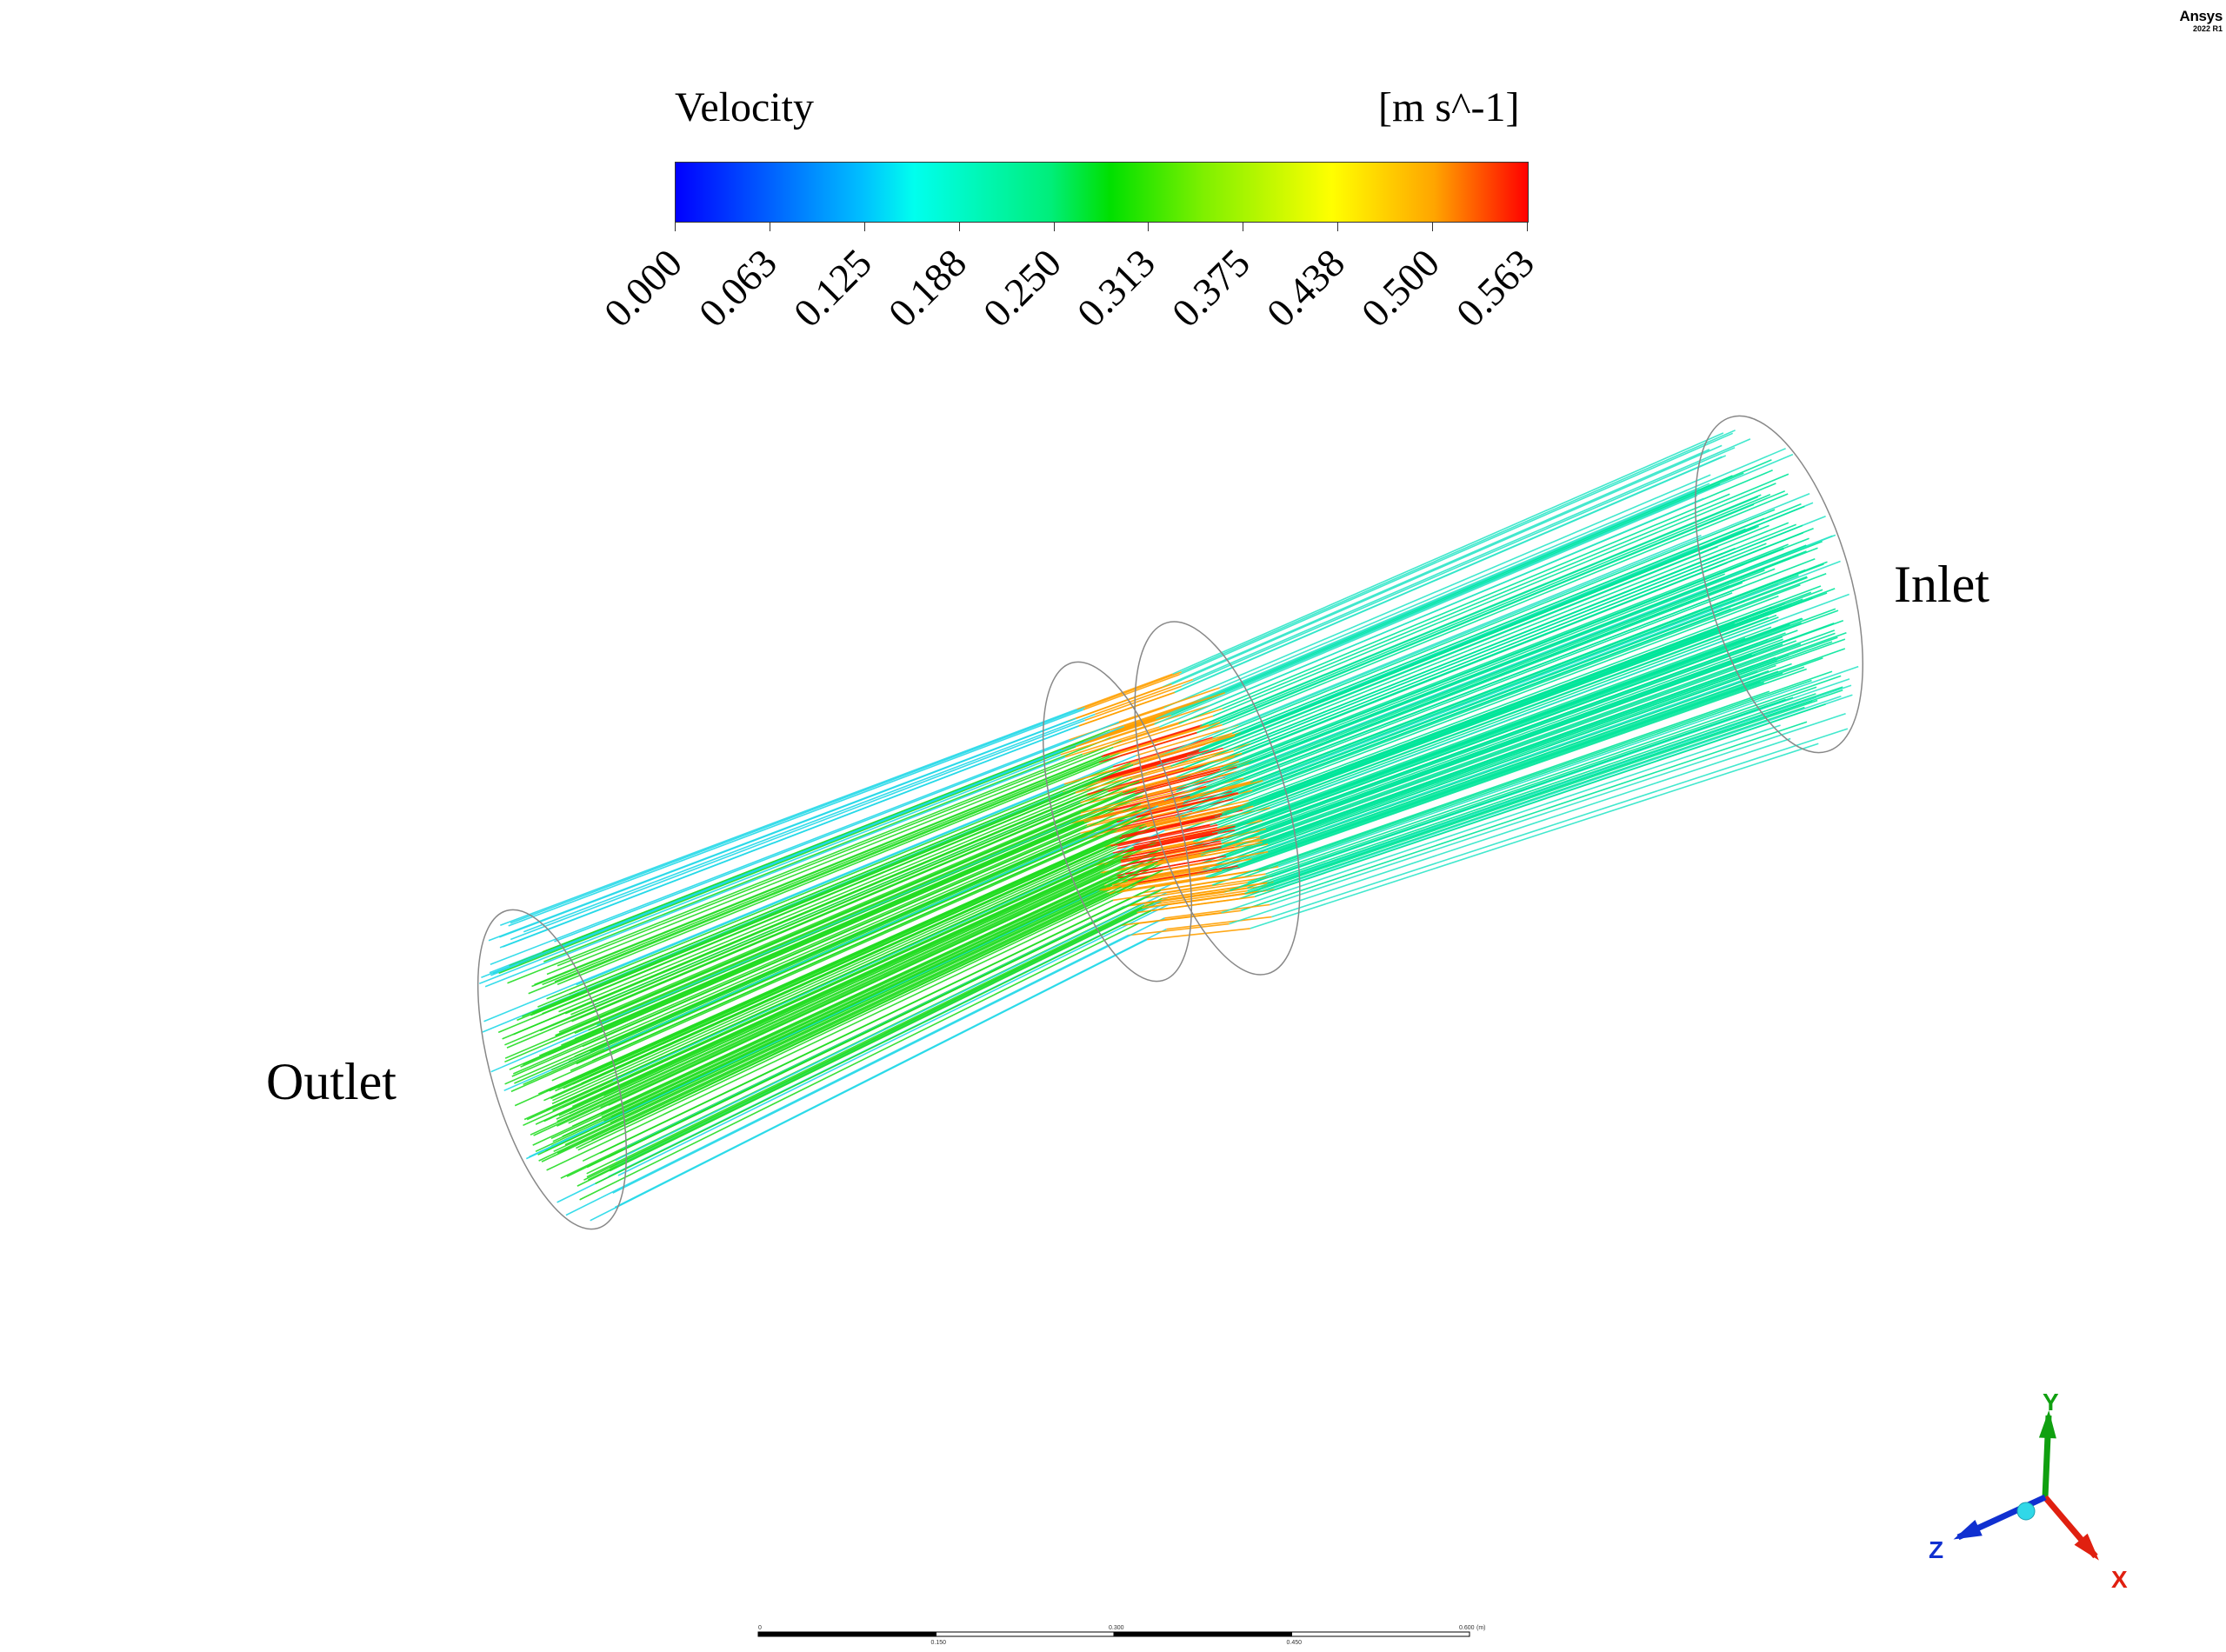  What do you see at coordinates (2201, 21) in the screenshot?
I see `ansys-logo: Ansys 2022 R1` at bounding box center [2201, 21].